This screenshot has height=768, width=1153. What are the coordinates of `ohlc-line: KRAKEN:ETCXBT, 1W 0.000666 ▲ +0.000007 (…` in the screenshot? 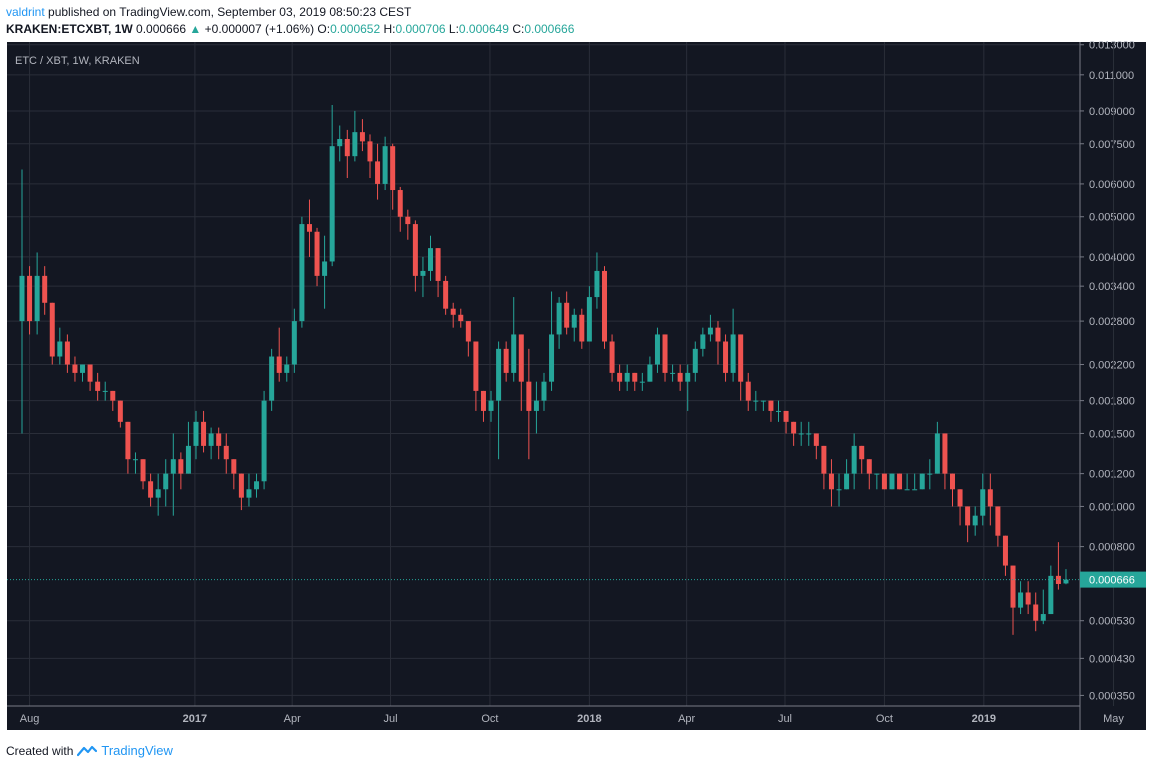 It's located at (290, 29).